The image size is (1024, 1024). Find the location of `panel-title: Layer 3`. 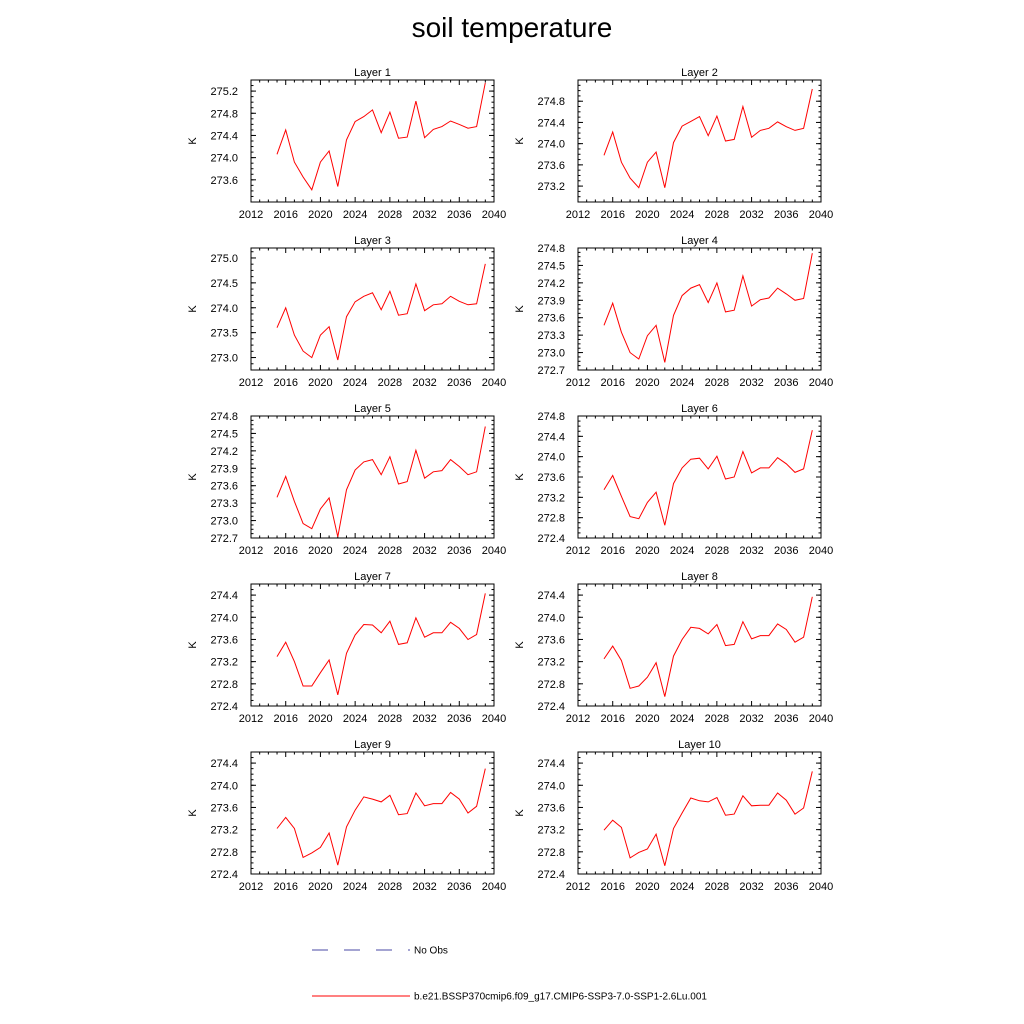

panel-title: Layer 3 is located at coordinates (372, 241).